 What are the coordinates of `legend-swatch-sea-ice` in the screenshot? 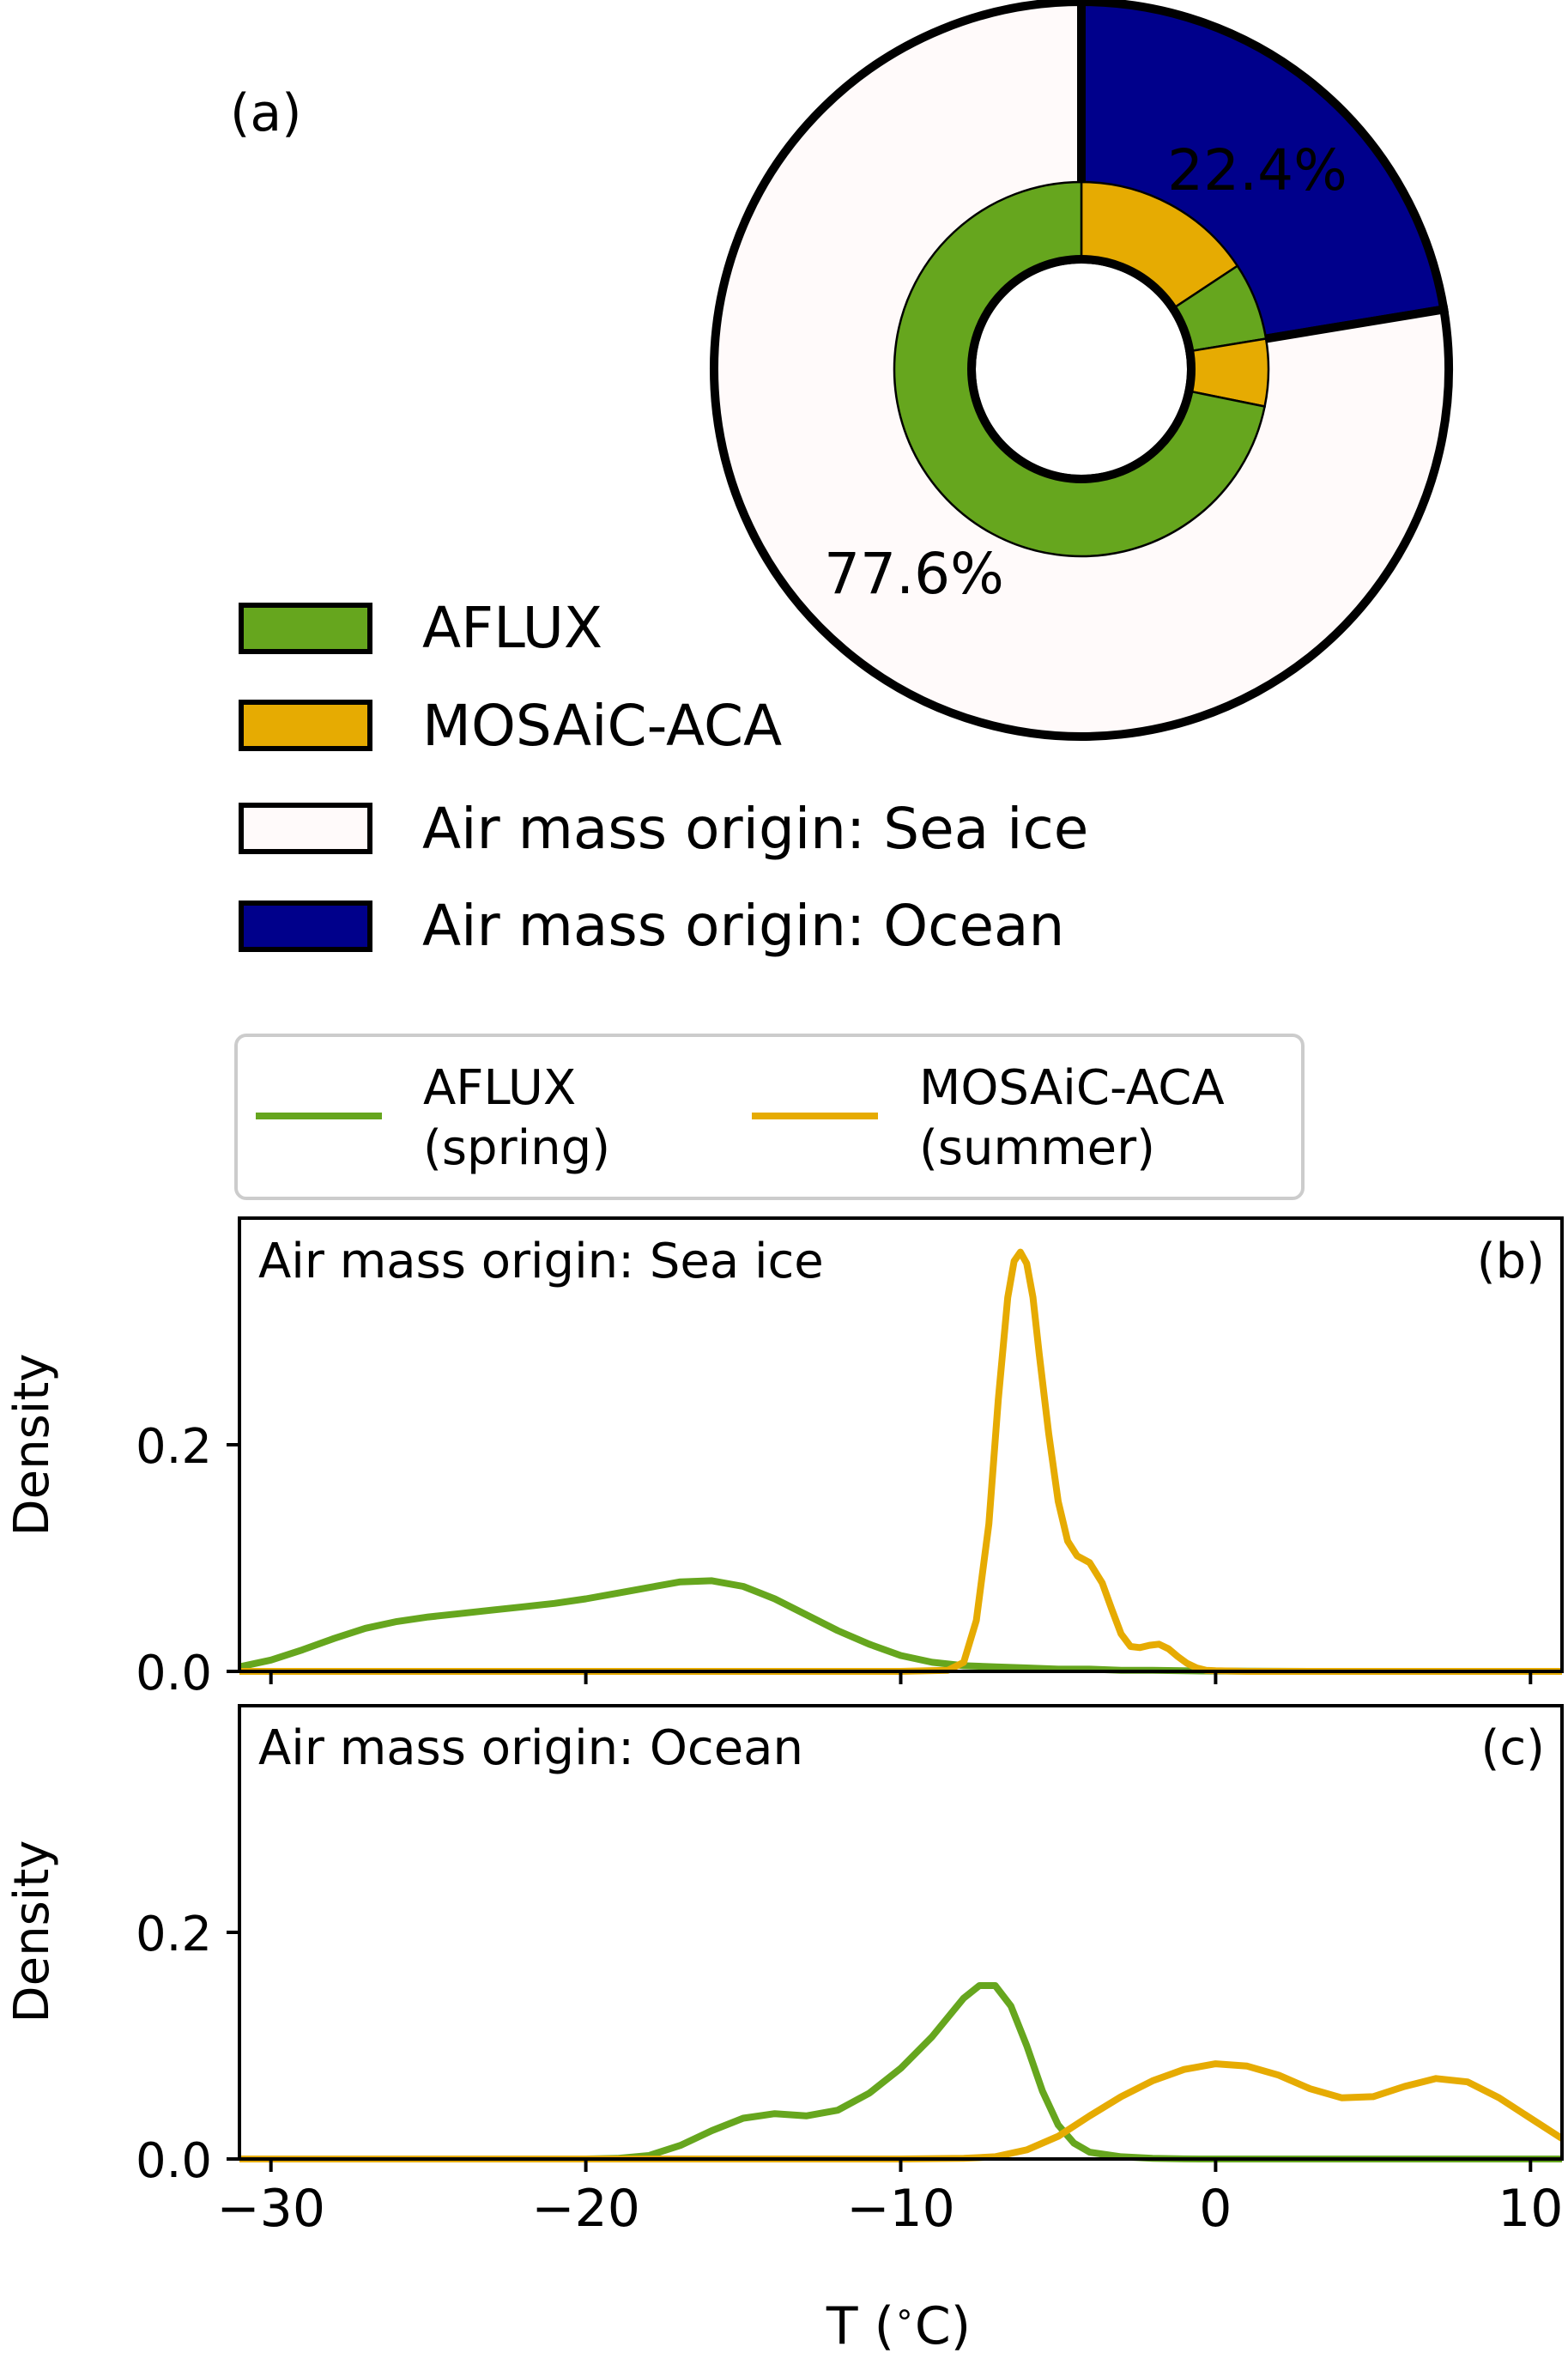 It's located at (305, 828).